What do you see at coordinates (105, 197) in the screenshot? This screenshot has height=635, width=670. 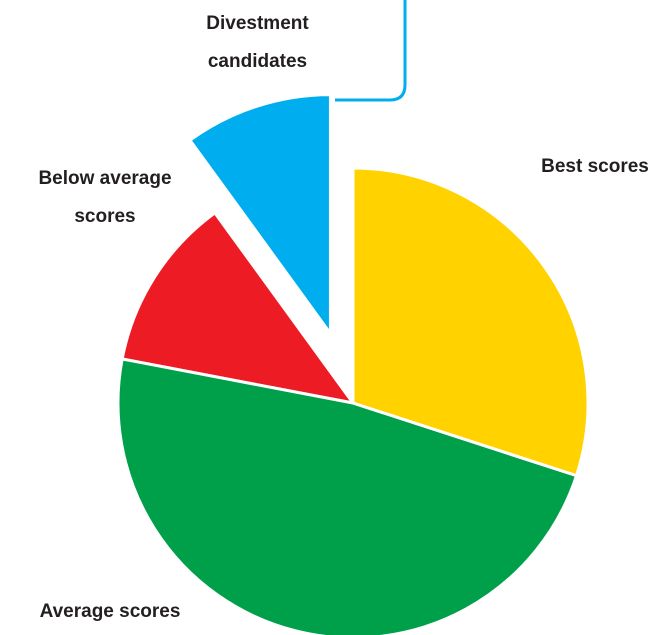 I see `slice-label: Below average scores` at bounding box center [105, 197].